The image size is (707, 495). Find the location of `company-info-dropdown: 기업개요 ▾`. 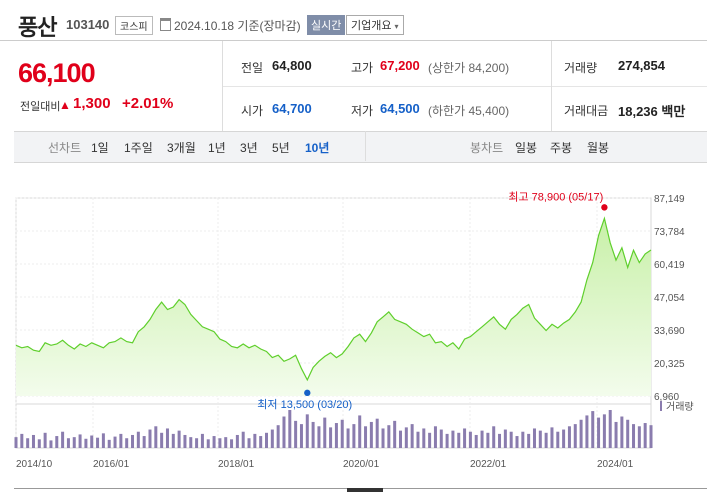

company-info-dropdown: 기업개요 ▾ is located at coordinates (375, 25).